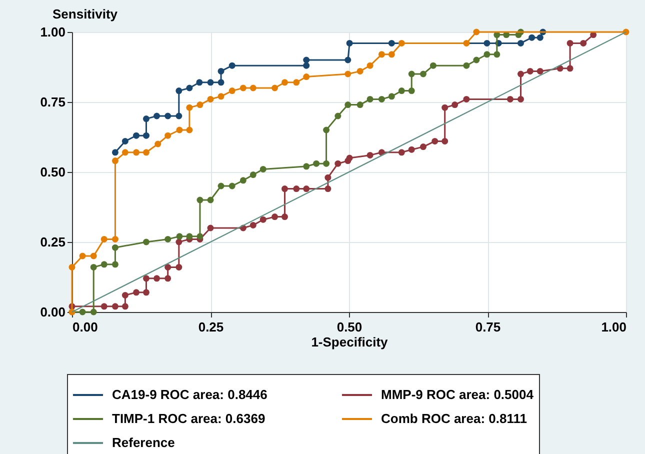 The width and height of the screenshot is (645, 454). Describe the element at coordinates (189, 418) in the screenshot. I see `legend-label: TIMP-1 ROC area: 0.6369` at that location.